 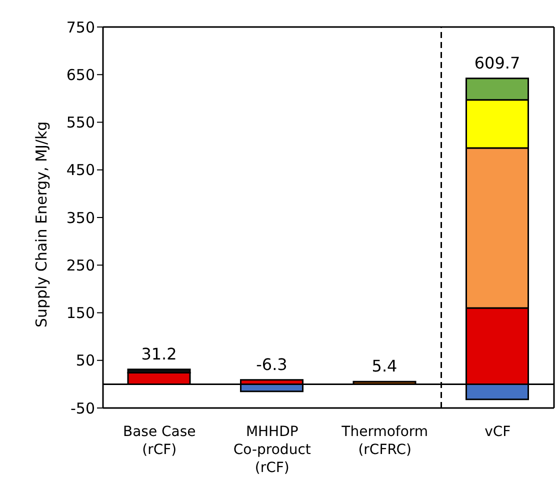 What do you see at coordinates (80, 313) in the screenshot?
I see `y-tick-label: 150` at bounding box center [80, 313].